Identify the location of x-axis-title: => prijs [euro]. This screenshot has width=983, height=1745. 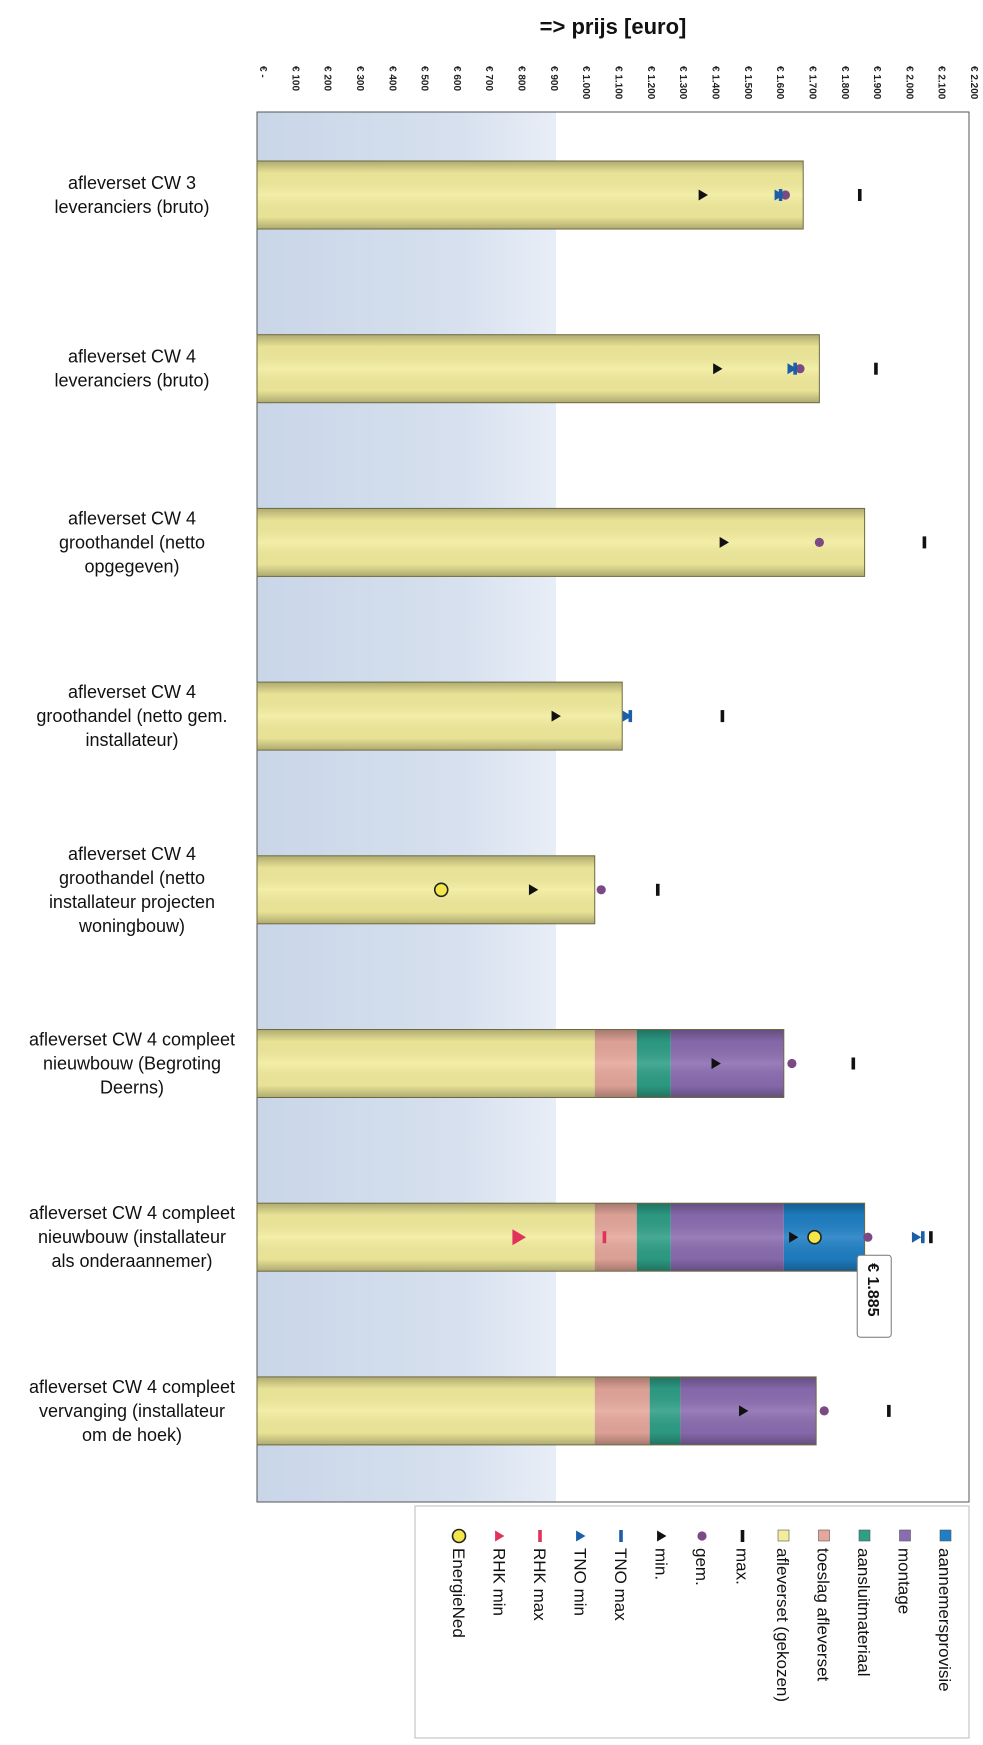
(613, 26).